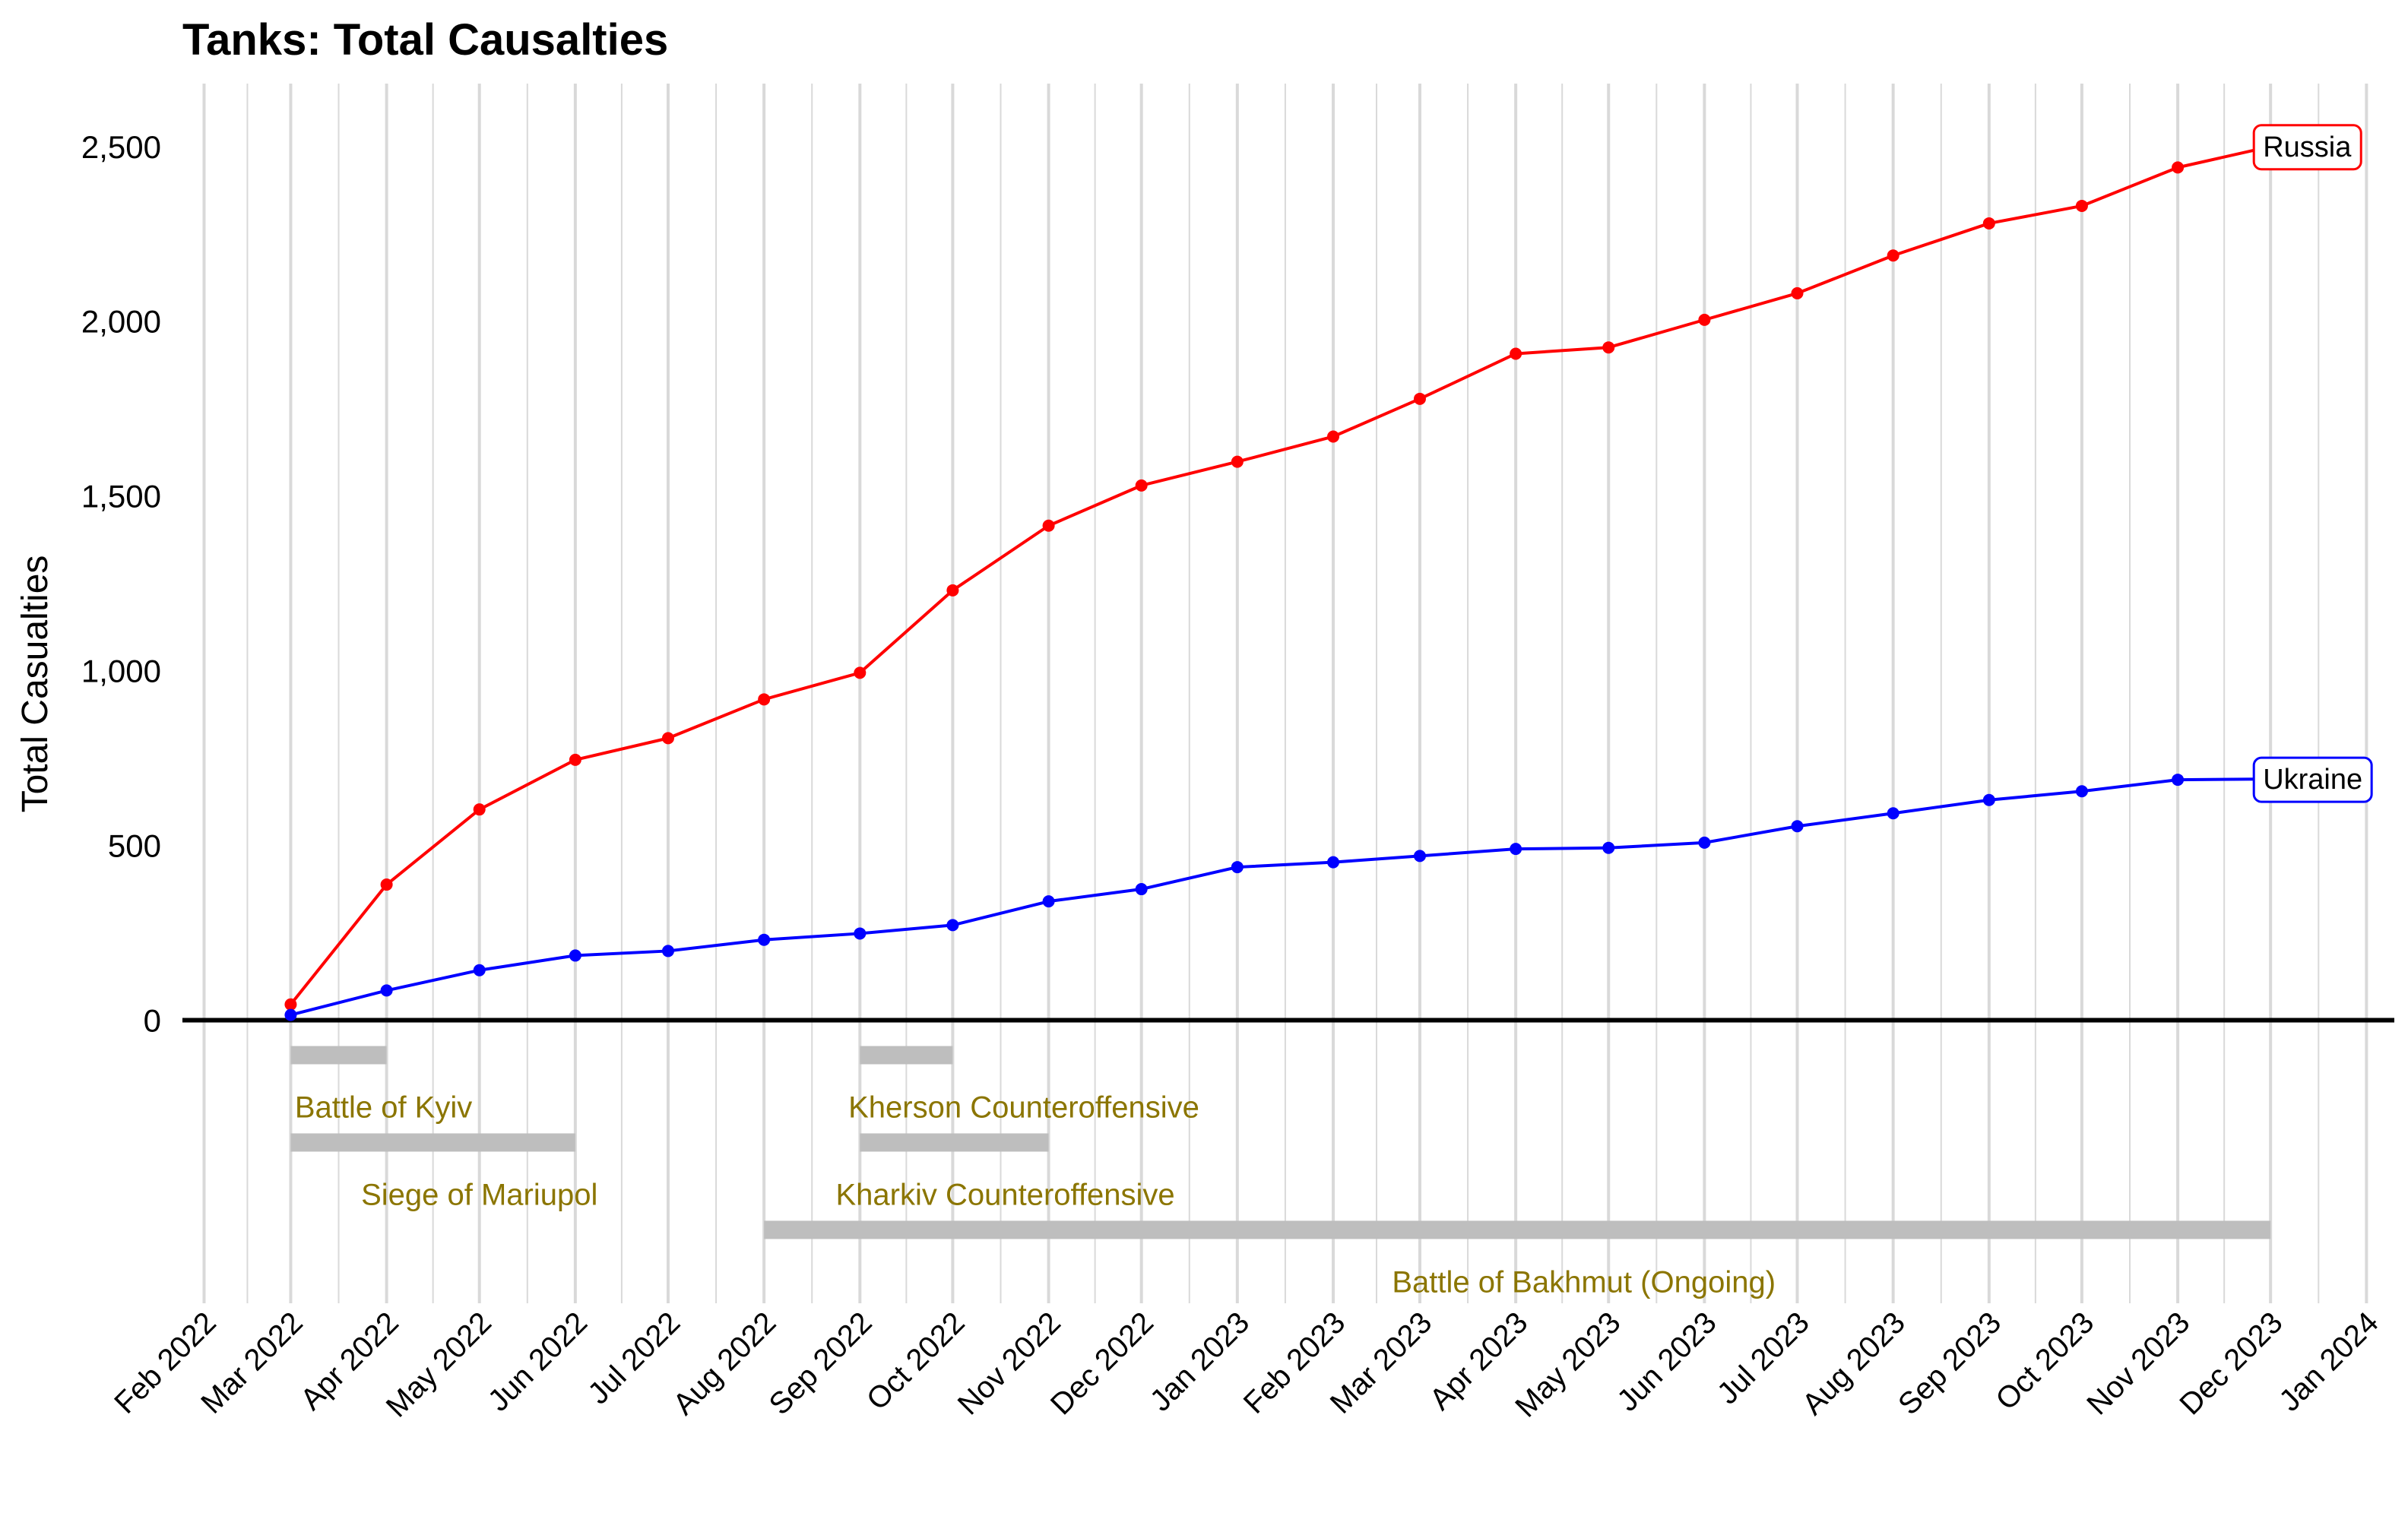  I want to click on series-label-box-ukraine, so click(2312, 779).